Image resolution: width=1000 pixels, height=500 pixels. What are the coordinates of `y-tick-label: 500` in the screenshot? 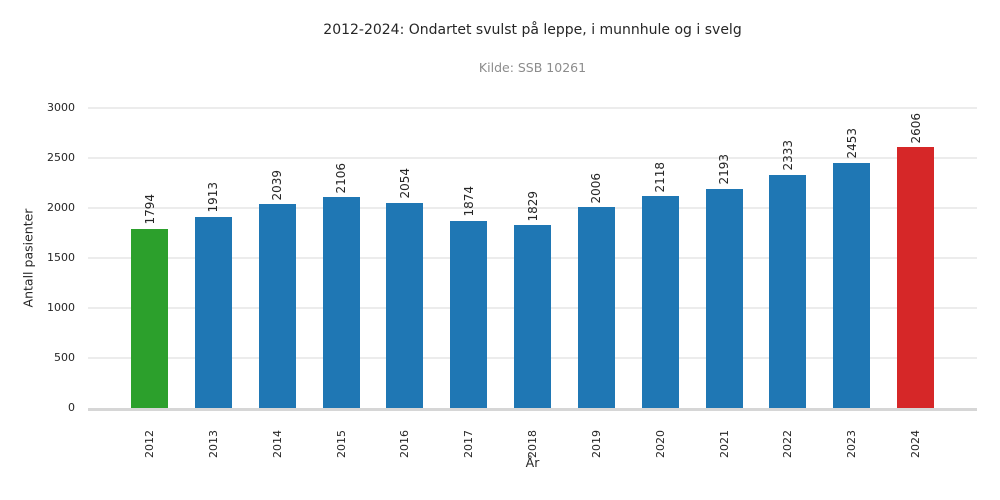 It's located at (64, 357).